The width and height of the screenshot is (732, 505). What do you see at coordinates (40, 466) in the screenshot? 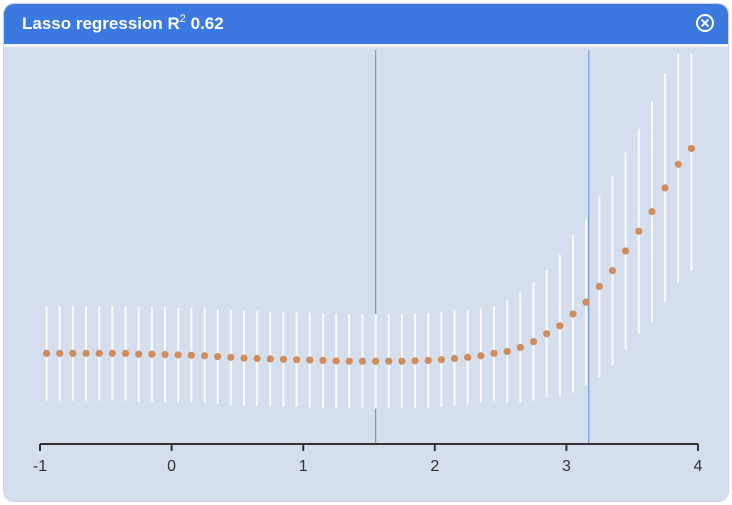
I see `x-tick-label-1: -1` at bounding box center [40, 466].